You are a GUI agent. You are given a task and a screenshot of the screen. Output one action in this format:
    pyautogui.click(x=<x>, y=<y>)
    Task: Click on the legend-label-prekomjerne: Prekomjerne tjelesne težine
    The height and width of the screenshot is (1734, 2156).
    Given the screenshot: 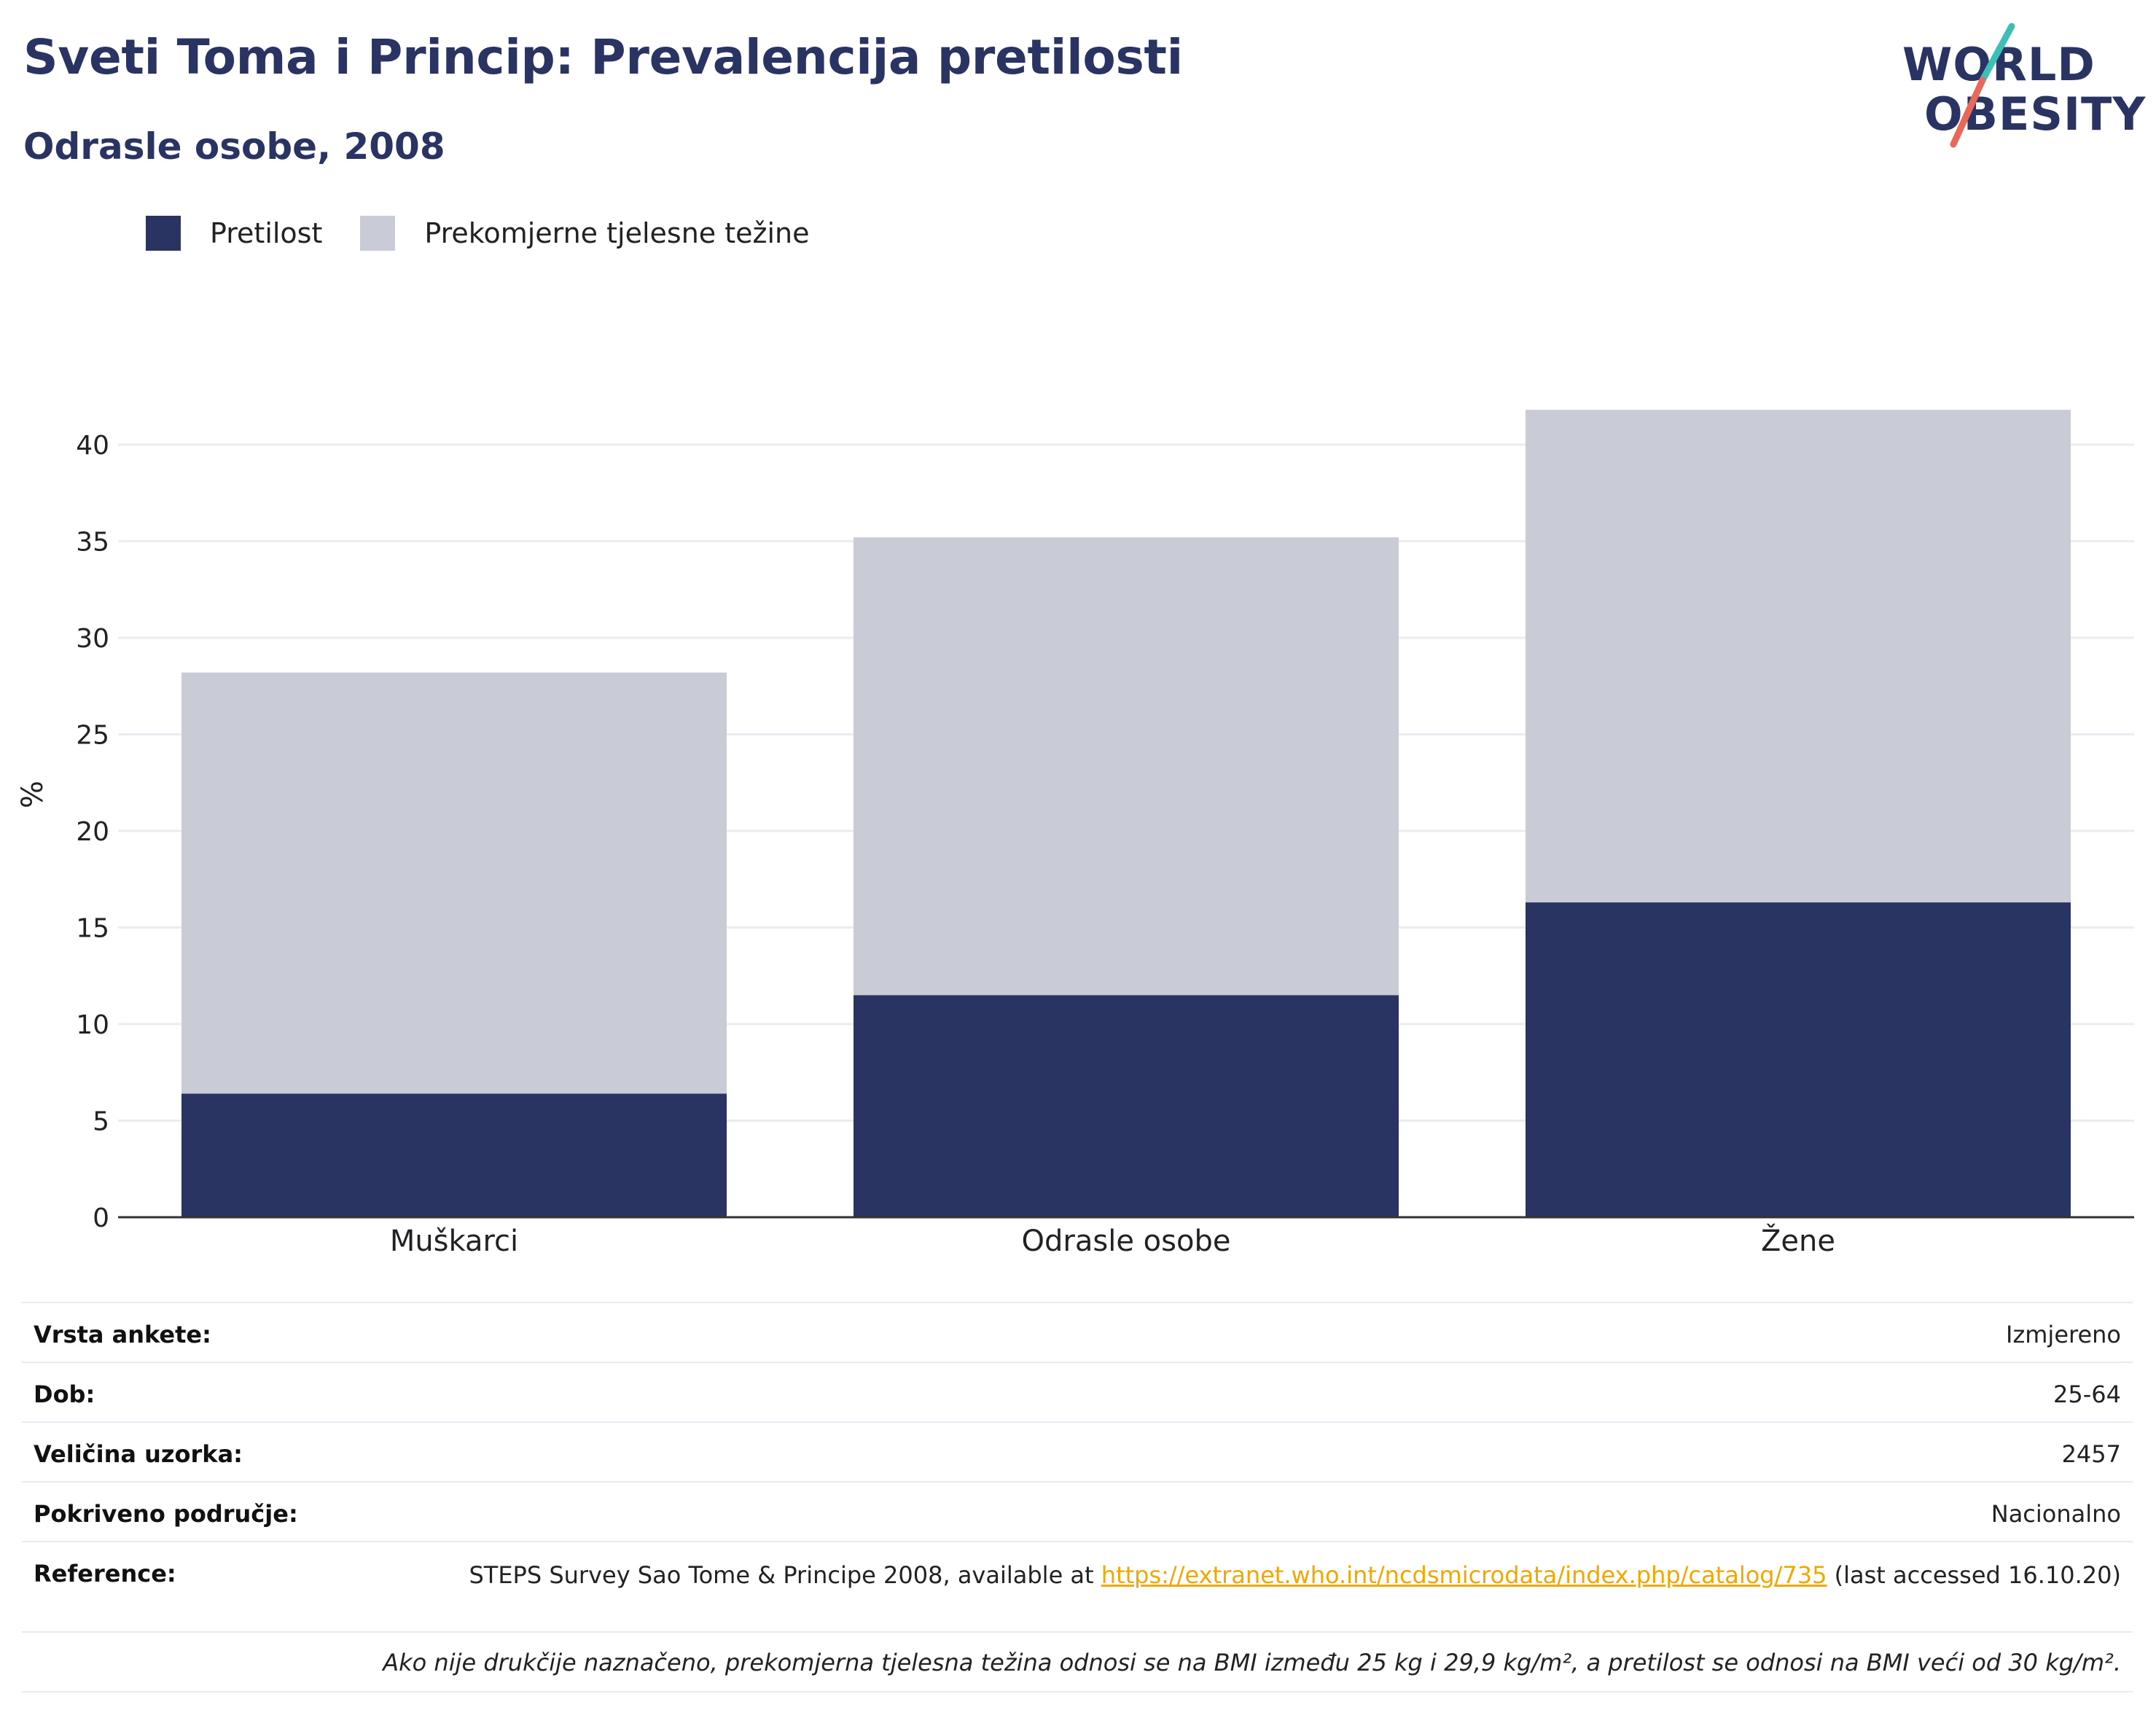 What is the action you would take?
    pyautogui.click(x=617, y=233)
    